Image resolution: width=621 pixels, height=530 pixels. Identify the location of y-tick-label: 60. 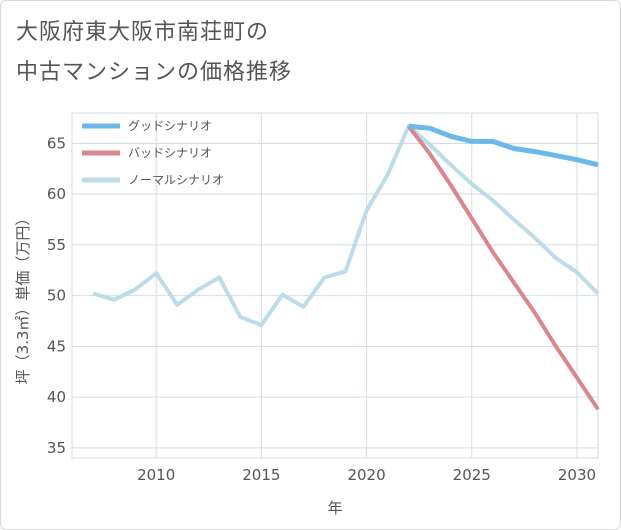
(56, 194).